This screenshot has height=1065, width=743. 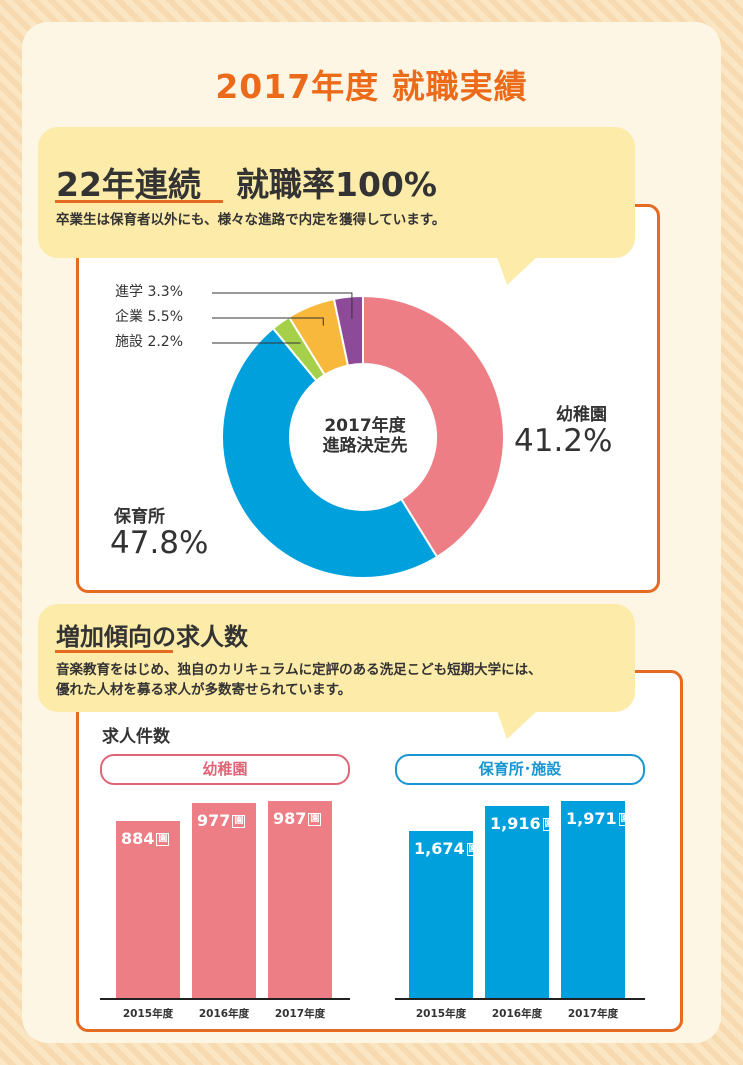 I want to click on section2-bubble, so click(x=336, y=658).